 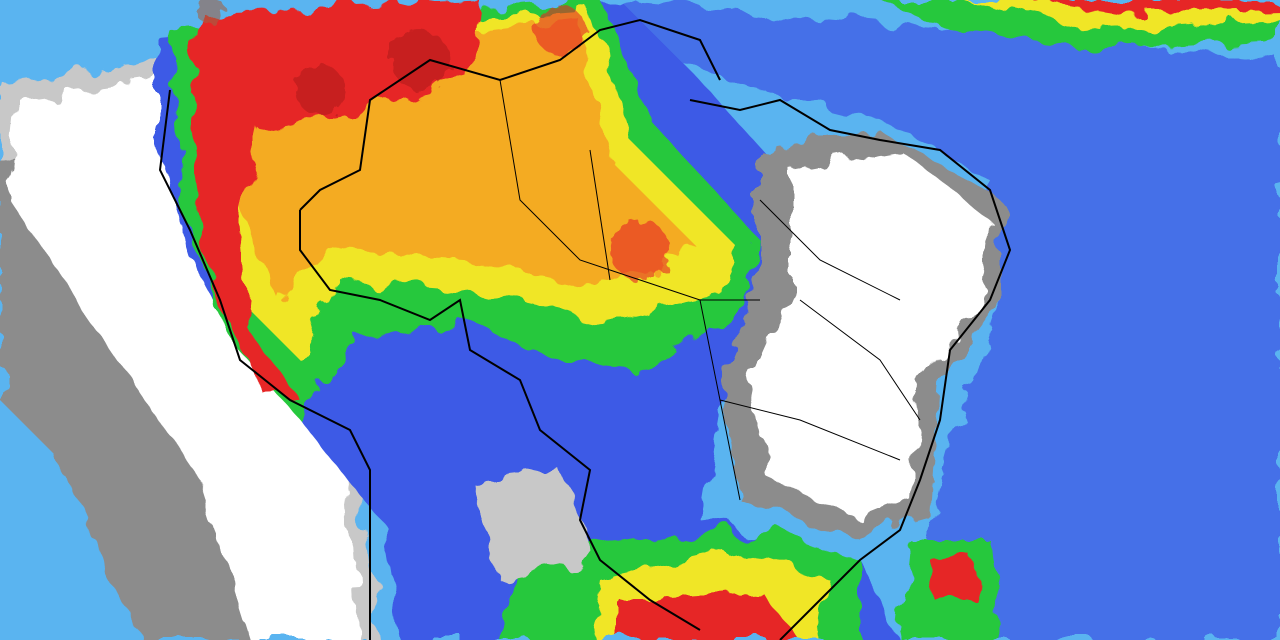 What do you see at coordinates (710, 615) in the screenshot?
I see `south-red` at bounding box center [710, 615].